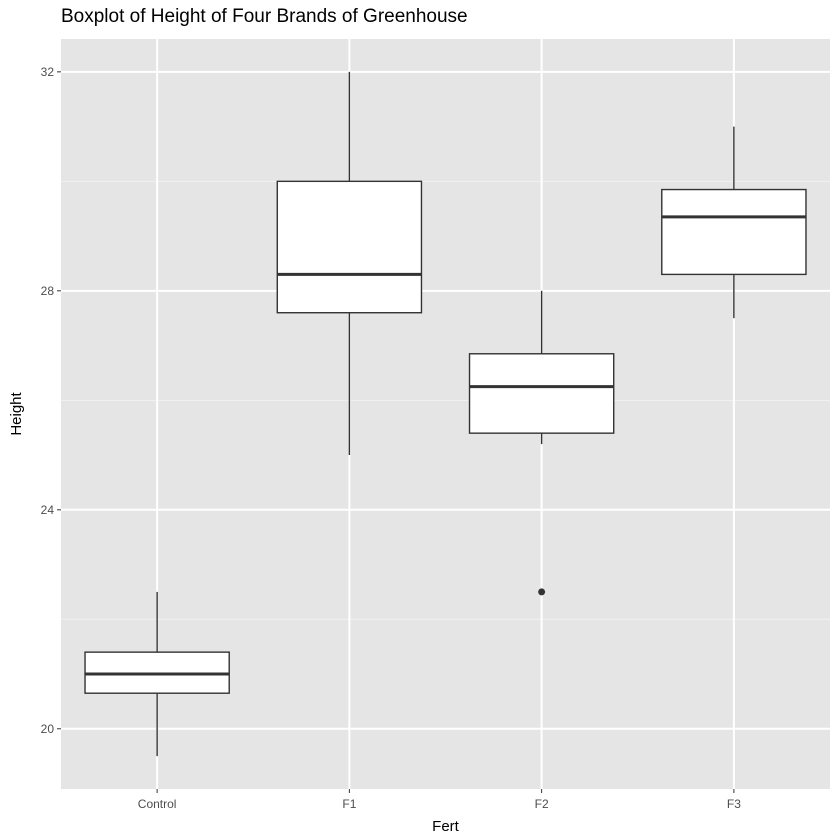  I want to click on x-tick-label: F1, so click(349, 804).